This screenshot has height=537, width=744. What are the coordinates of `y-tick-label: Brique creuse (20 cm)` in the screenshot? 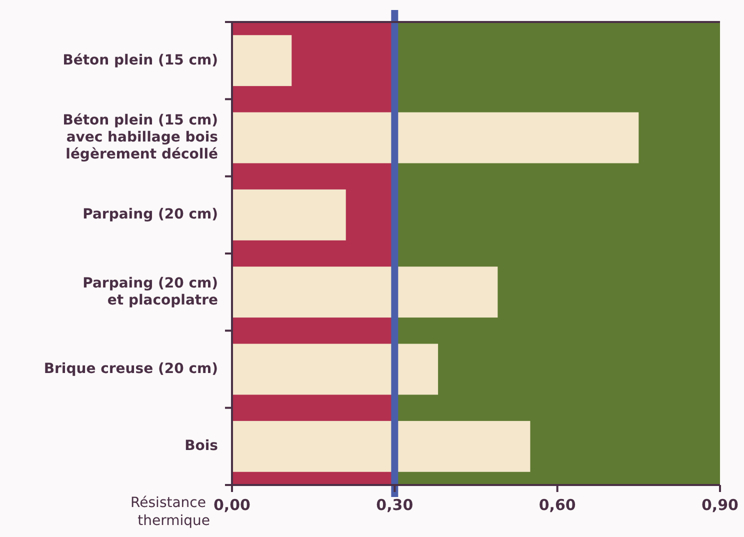 It's located at (131, 369).